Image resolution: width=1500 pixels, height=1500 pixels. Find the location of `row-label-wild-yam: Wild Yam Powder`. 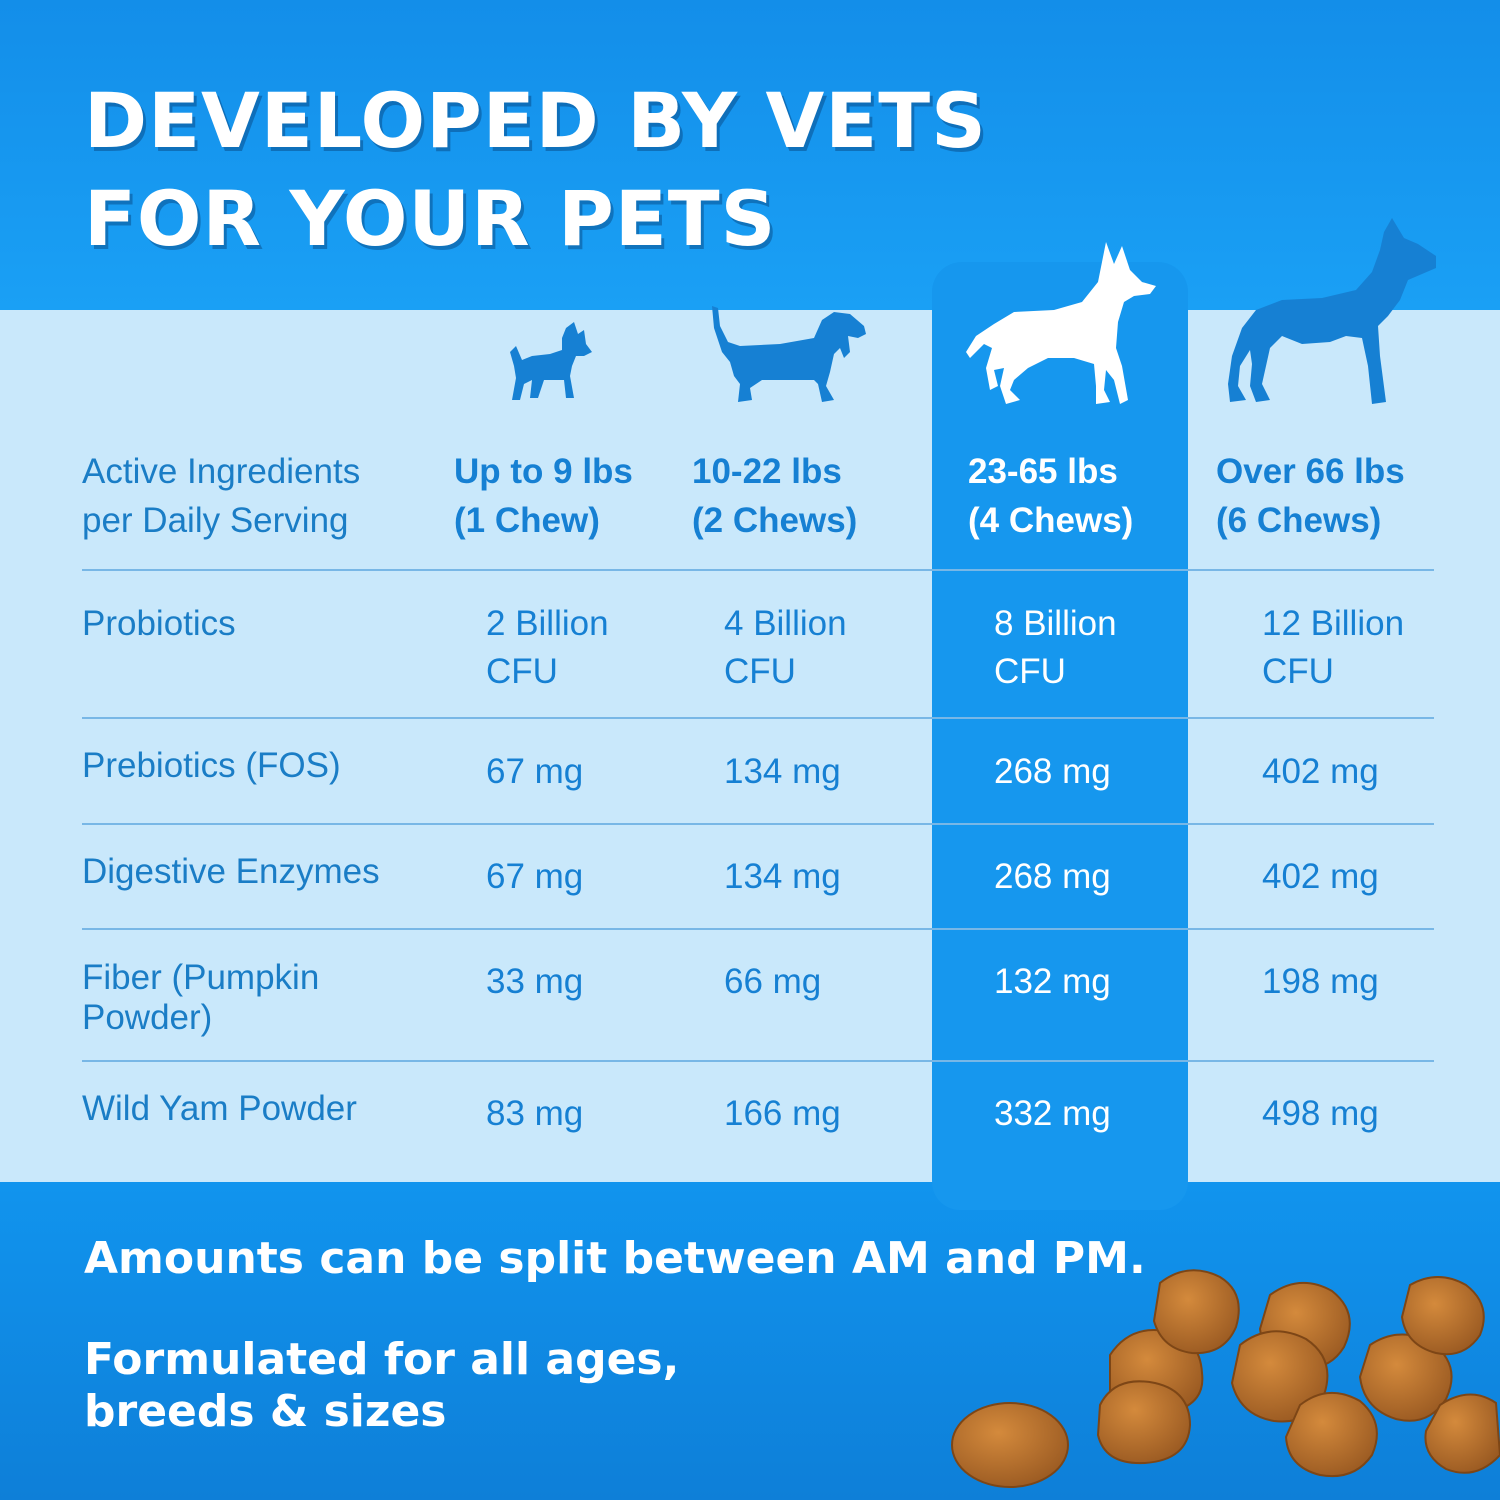

row-label-wild-yam: Wild Yam Powder is located at coordinates (219, 1109).